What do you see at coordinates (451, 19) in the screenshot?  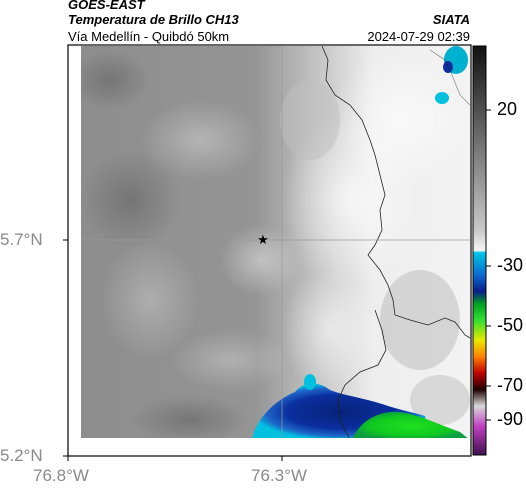 I see `organization-label: SIATA` at bounding box center [451, 19].